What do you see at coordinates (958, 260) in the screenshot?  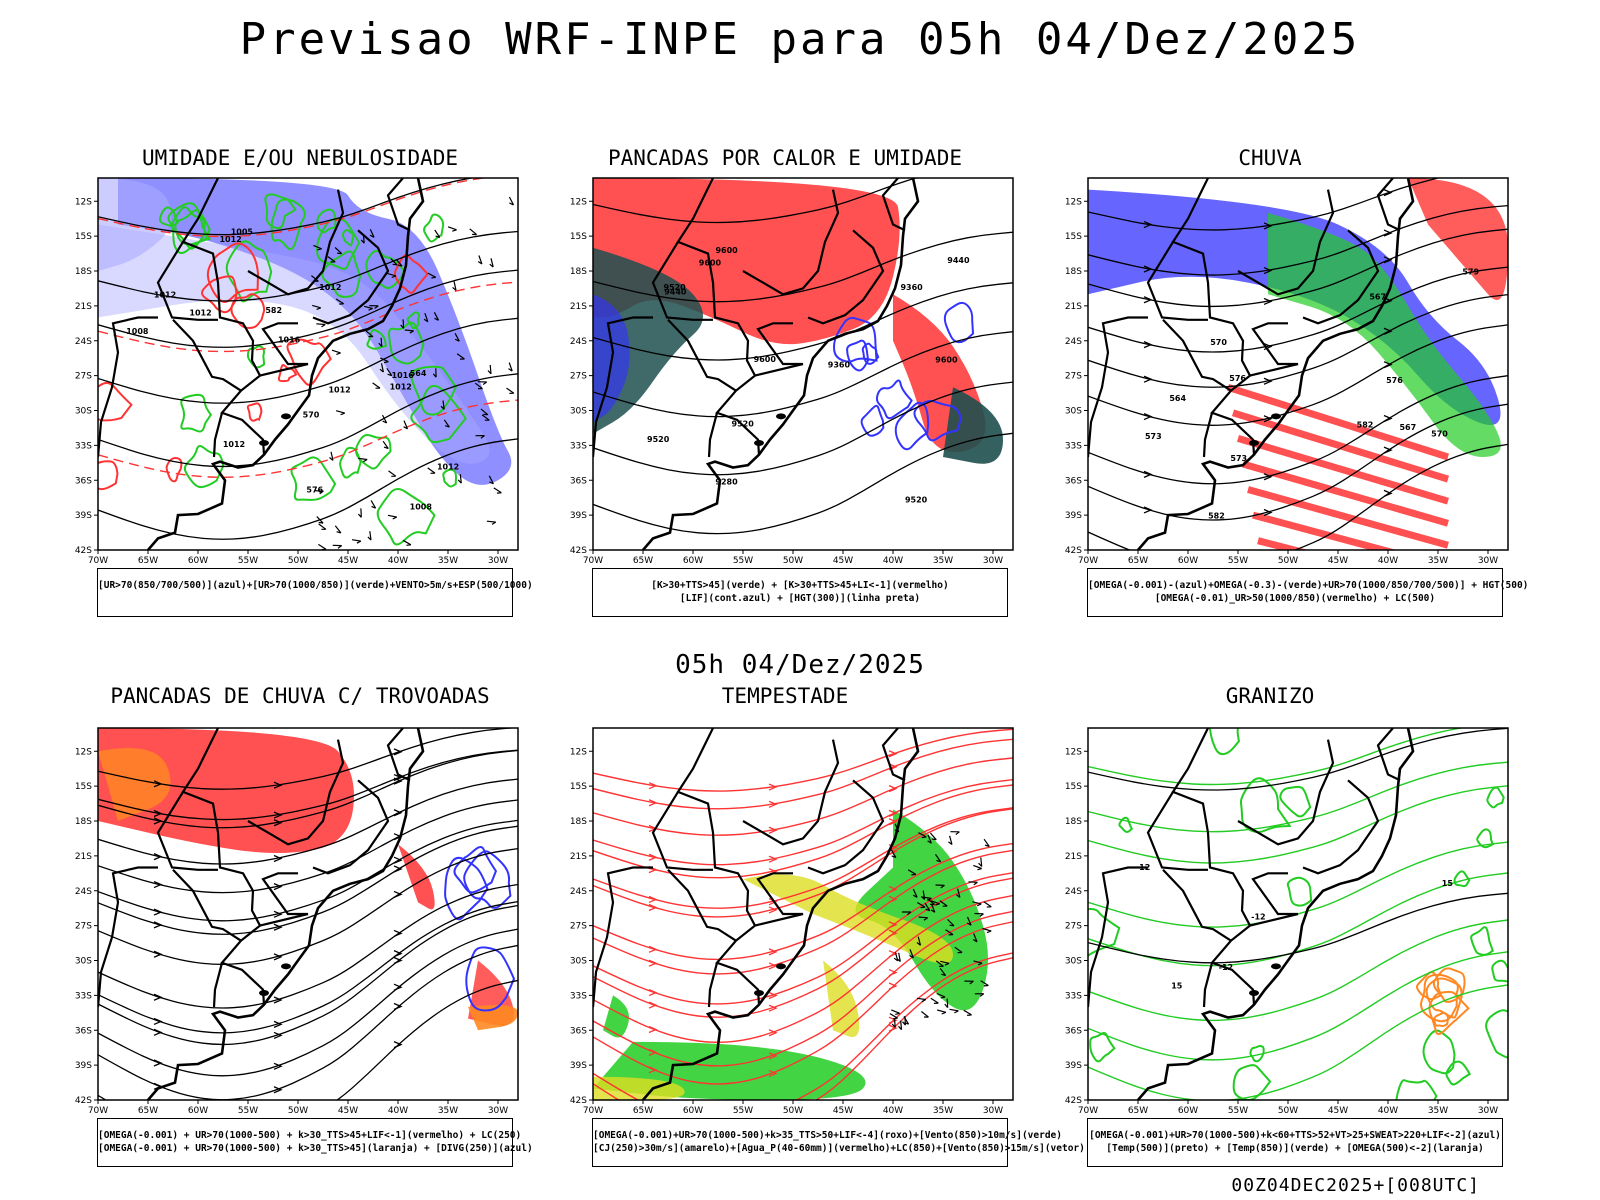 I see `contour-label: 9440` at bounding box center [958, 260].